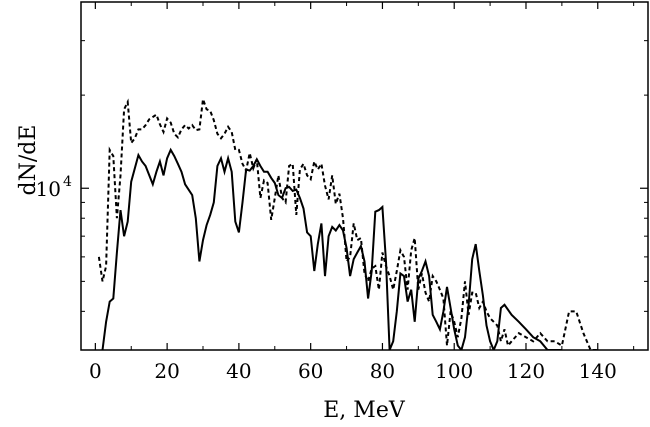 The width and height of the screenshot is (650, 427). I want to click on x-tick-label: 120, so click(526, 371).